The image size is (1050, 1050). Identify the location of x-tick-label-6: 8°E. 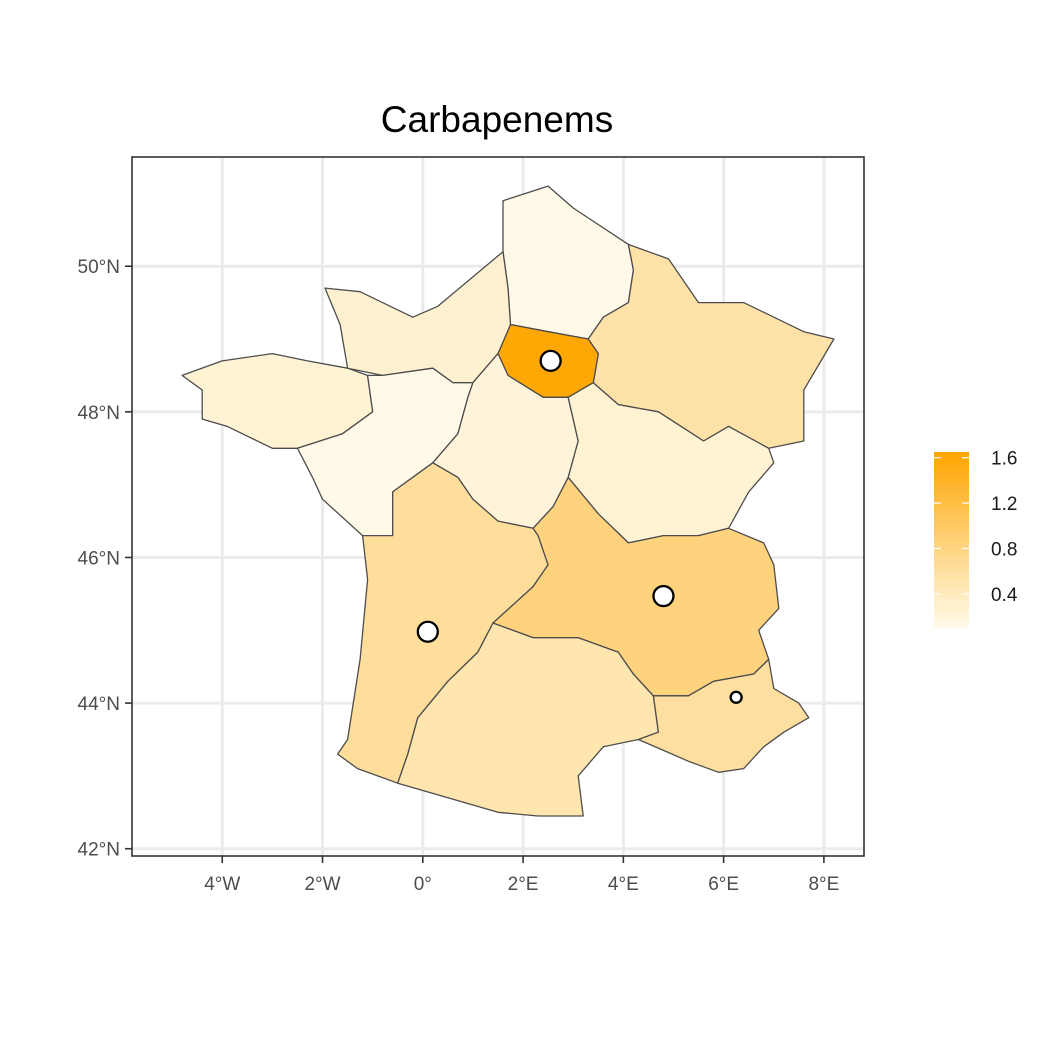
(823, 884).